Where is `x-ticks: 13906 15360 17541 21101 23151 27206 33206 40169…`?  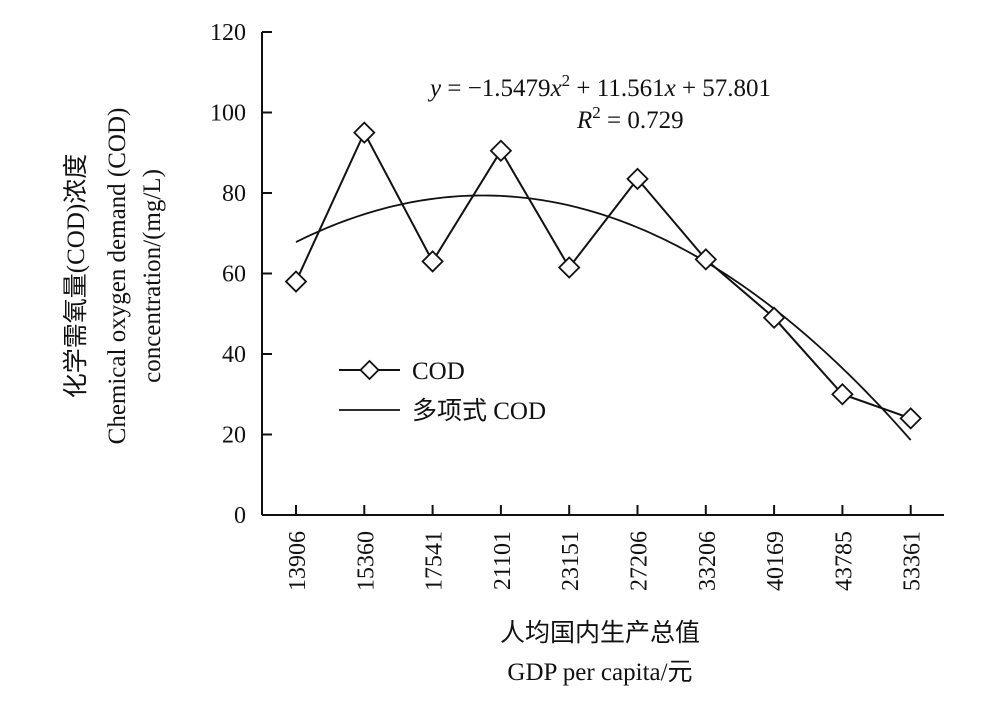
x-ticks: 13906 15360 17541 21101 23151 27206 33206 40169… is located at coordinates (605, 548).